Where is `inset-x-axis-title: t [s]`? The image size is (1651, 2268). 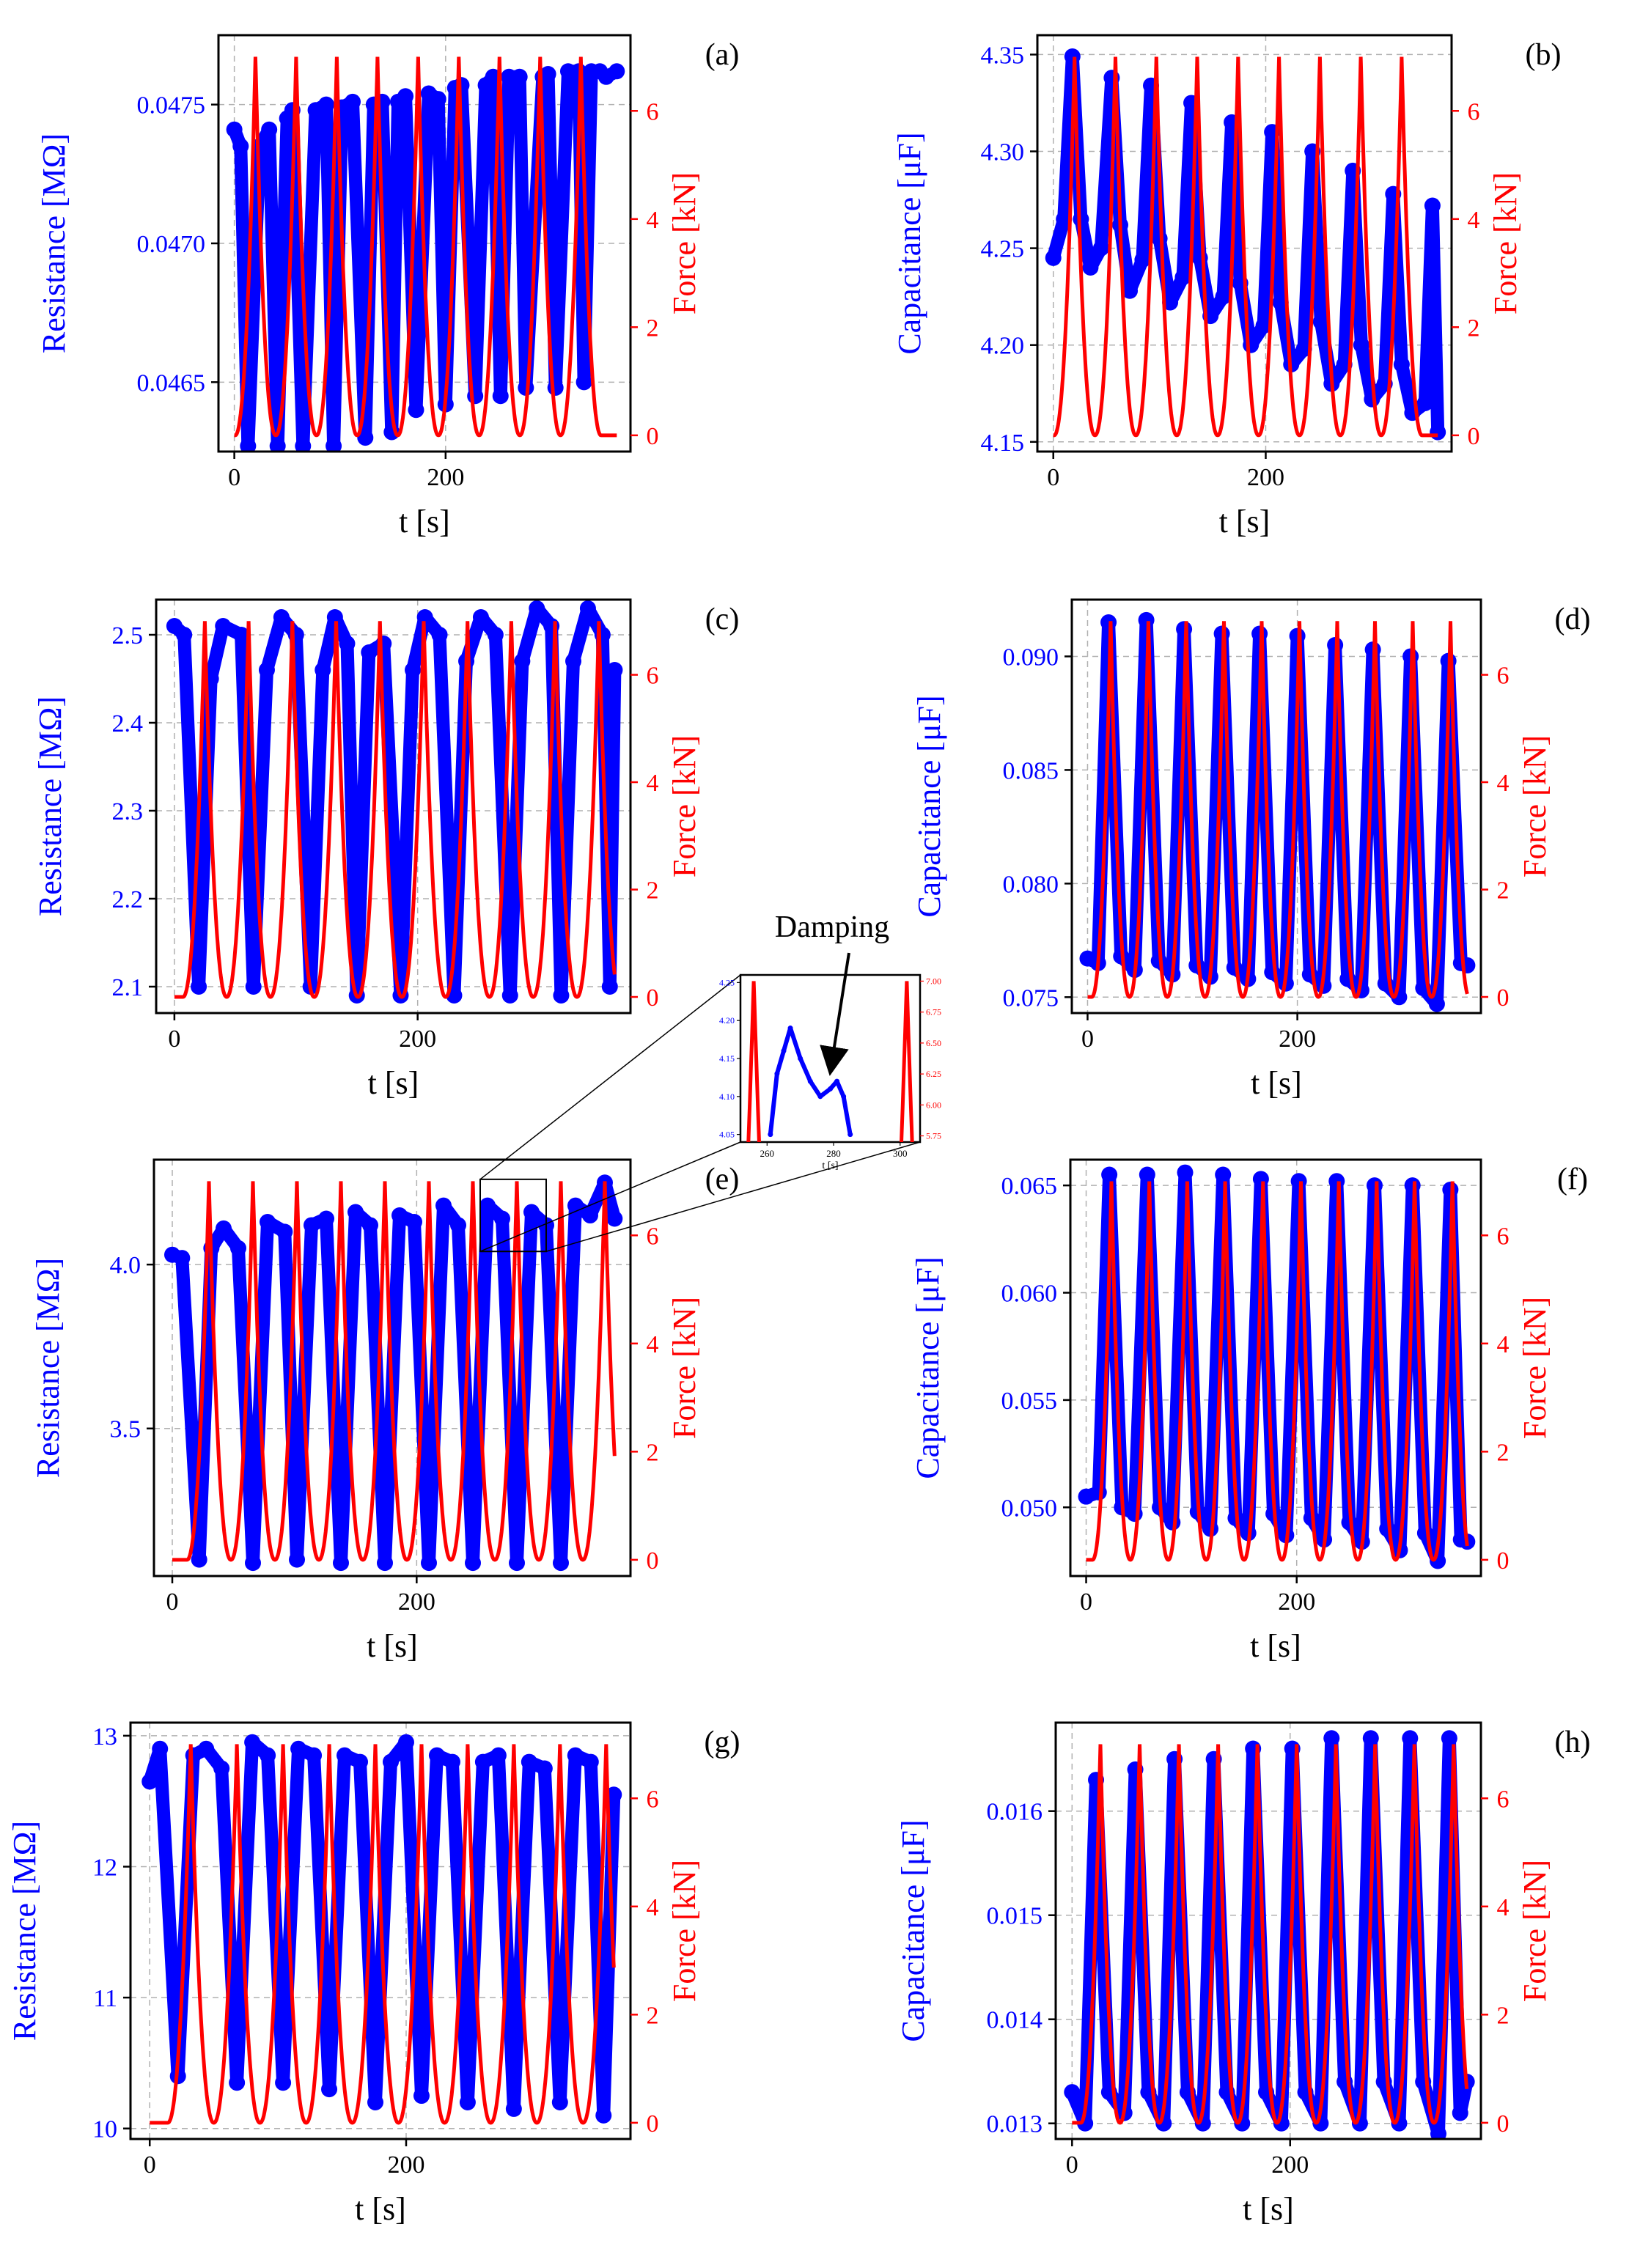 inset-x-axis-title: t [s] is located at coordinates (830, 1165).